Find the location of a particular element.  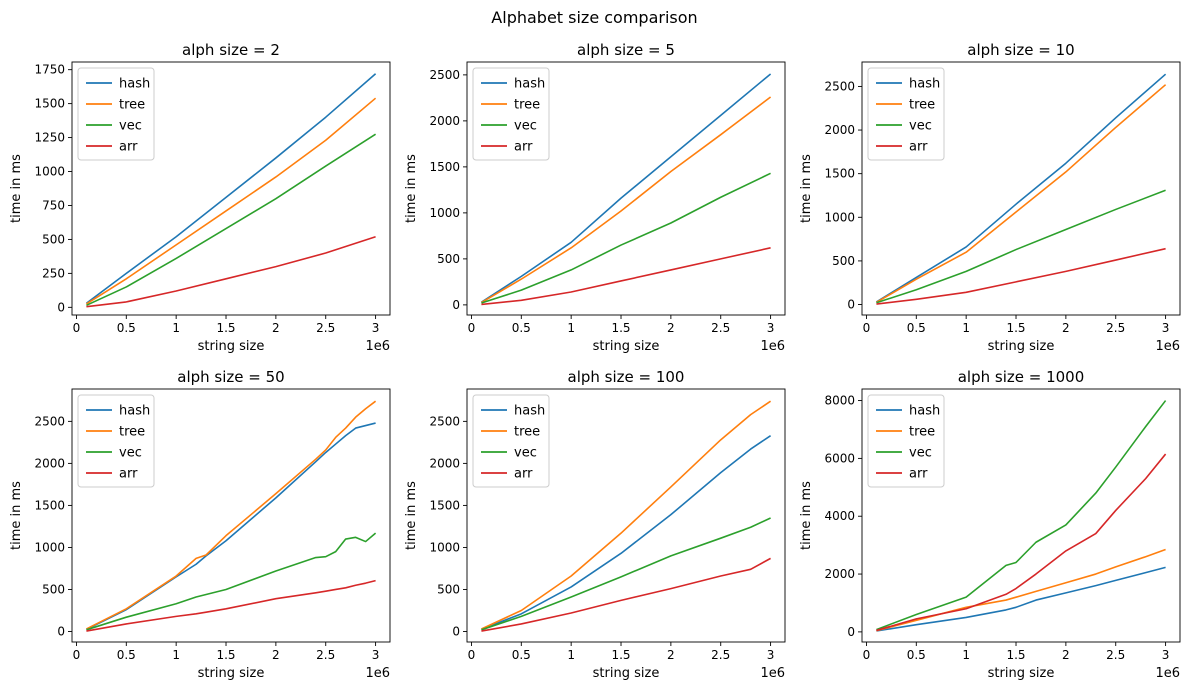

subplot-title: alph size = 1000 is located at coordinates (1021, 377).